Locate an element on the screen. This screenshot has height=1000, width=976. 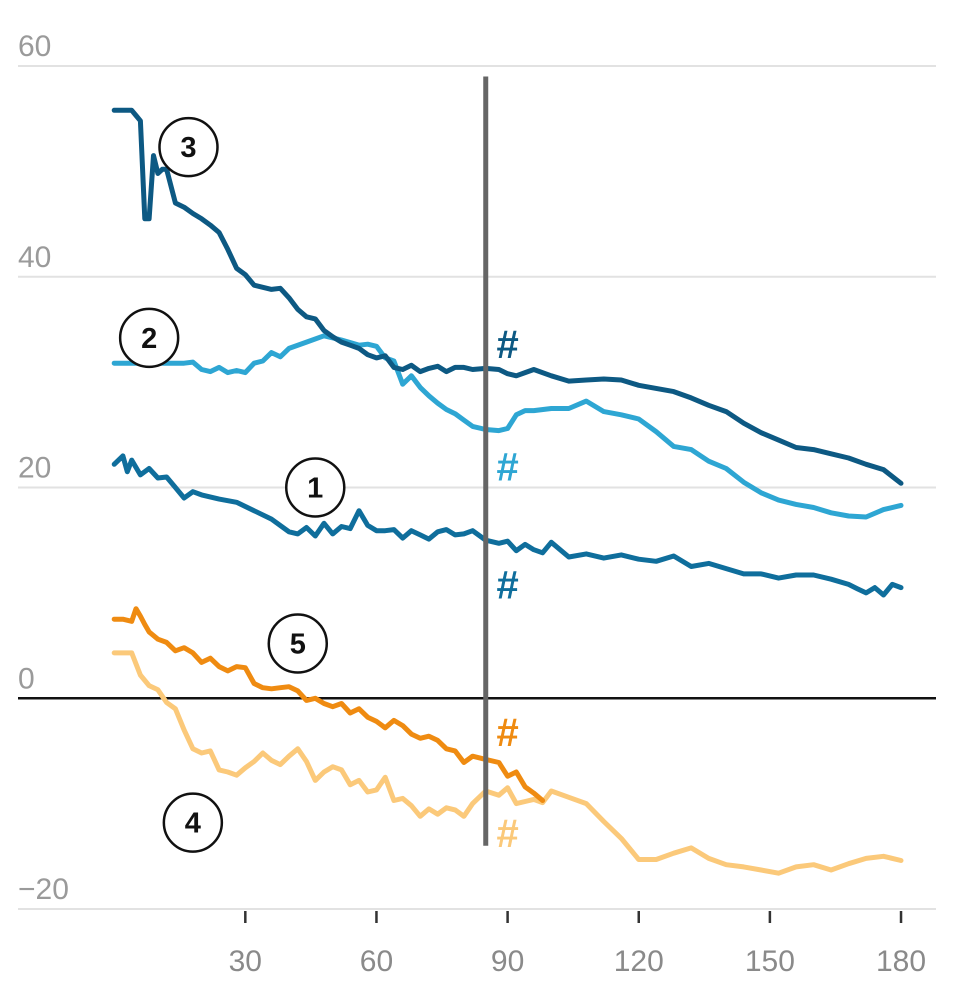
y-tick-label: 40 is located at coordinates (34, 257).